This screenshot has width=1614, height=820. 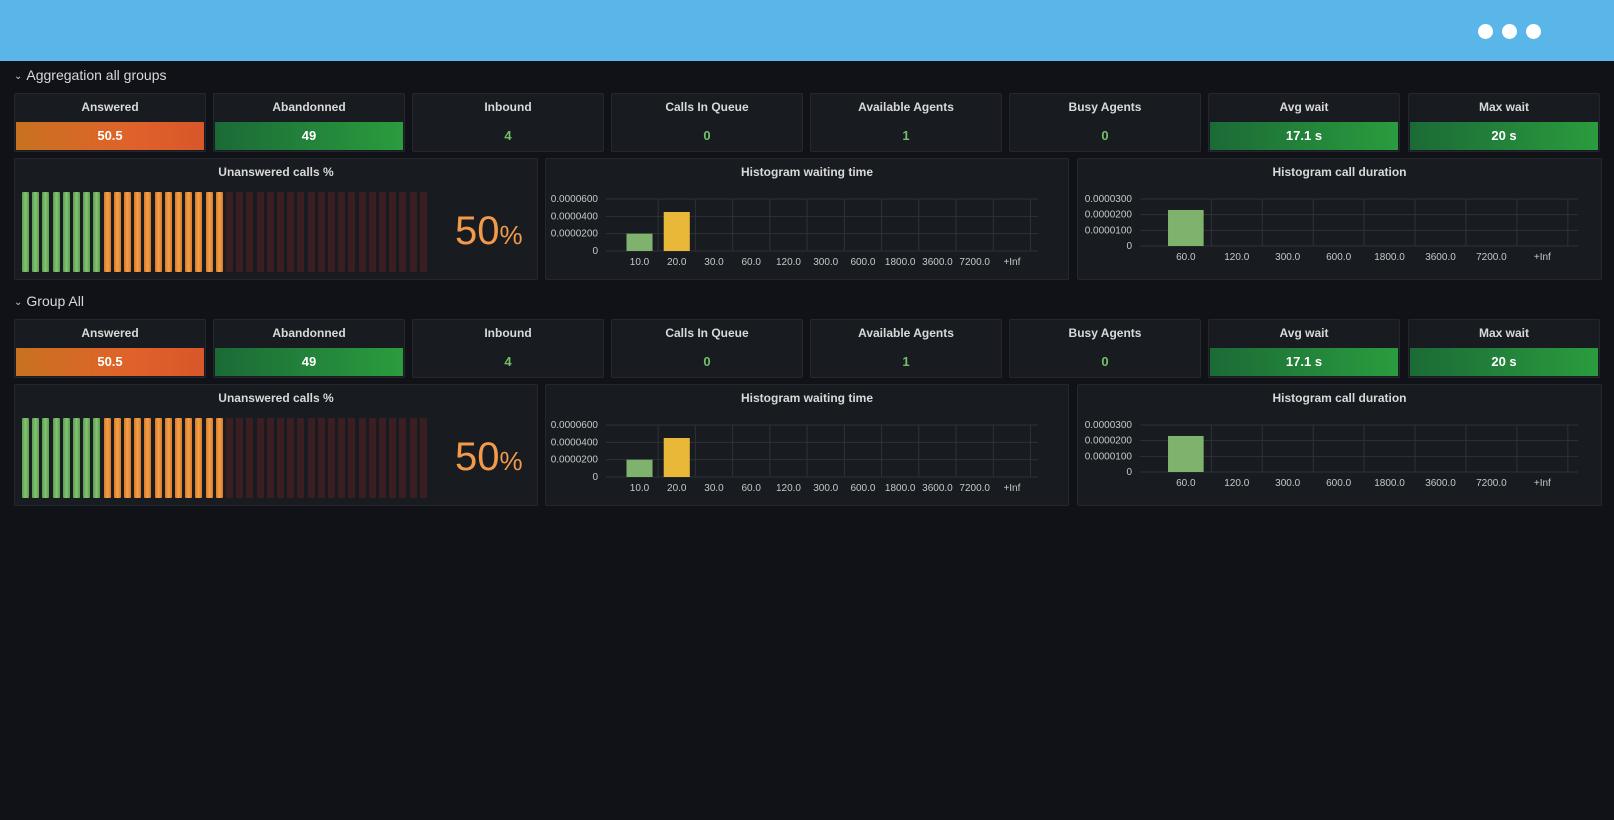 I want to click on stat-label: Answered, so click(x=110, y=107).